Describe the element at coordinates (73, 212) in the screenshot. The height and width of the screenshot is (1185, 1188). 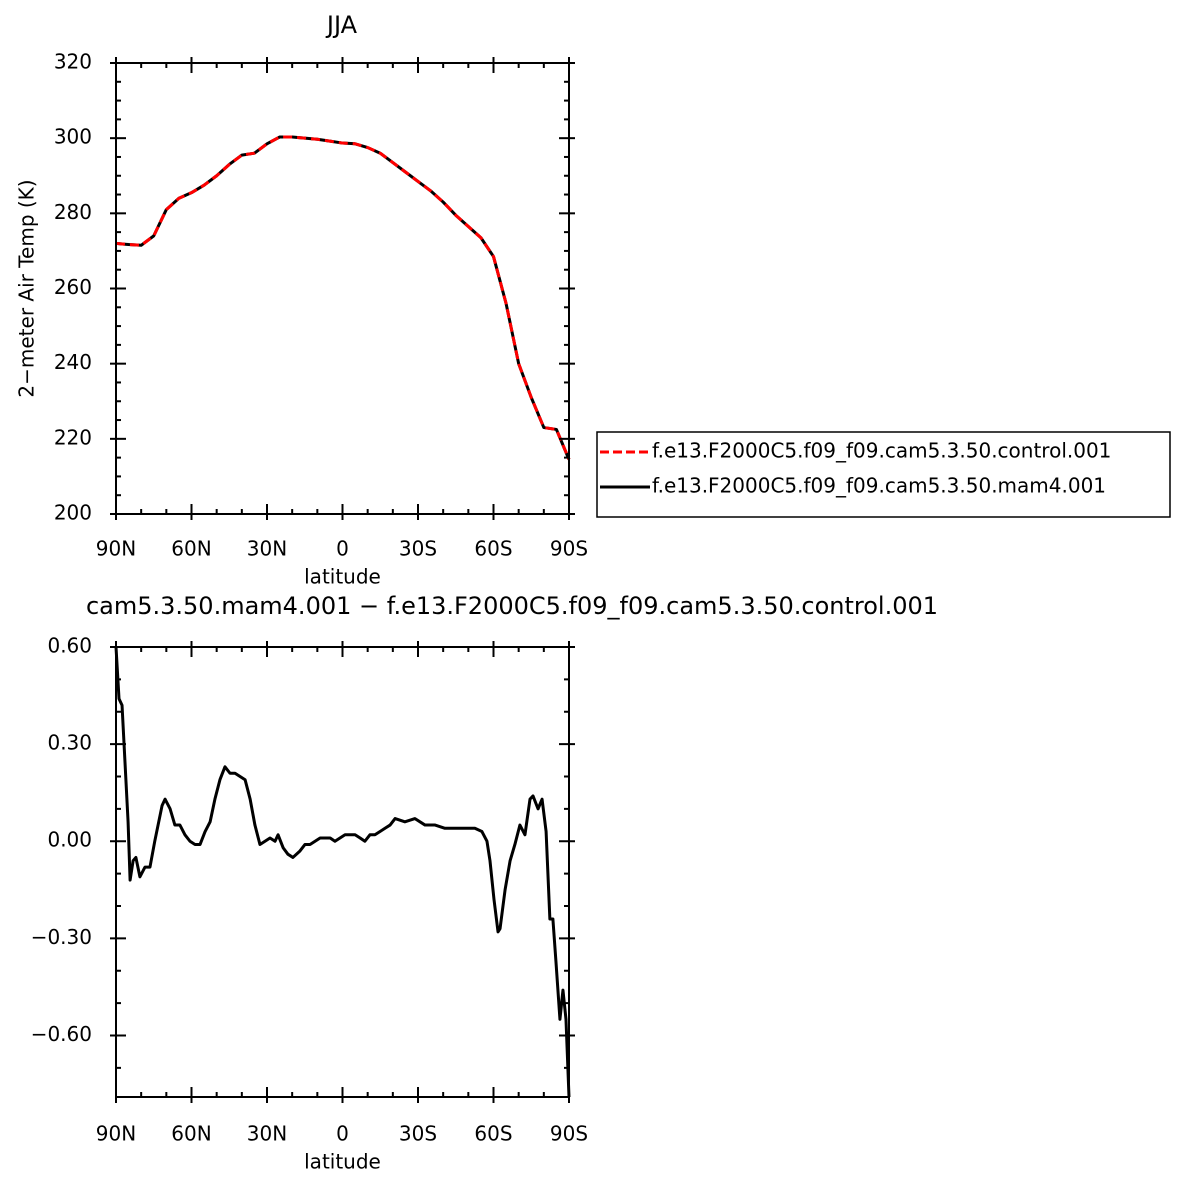
I see `y-tick-label: 280` at that location.